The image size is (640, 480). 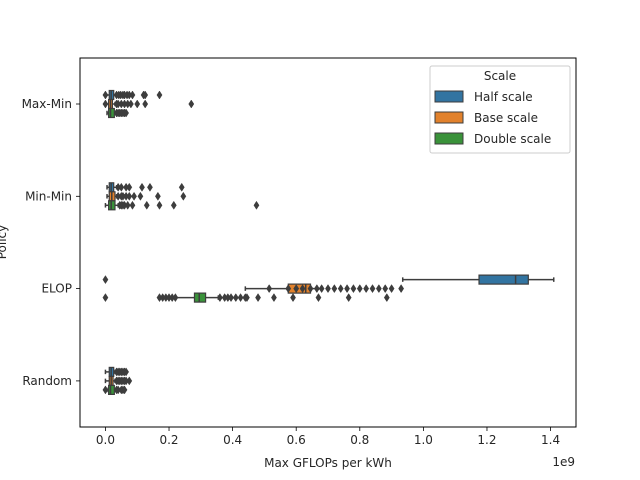 I want to click on x-axis-offset-label: 1e9, so click(x=563, y=462).